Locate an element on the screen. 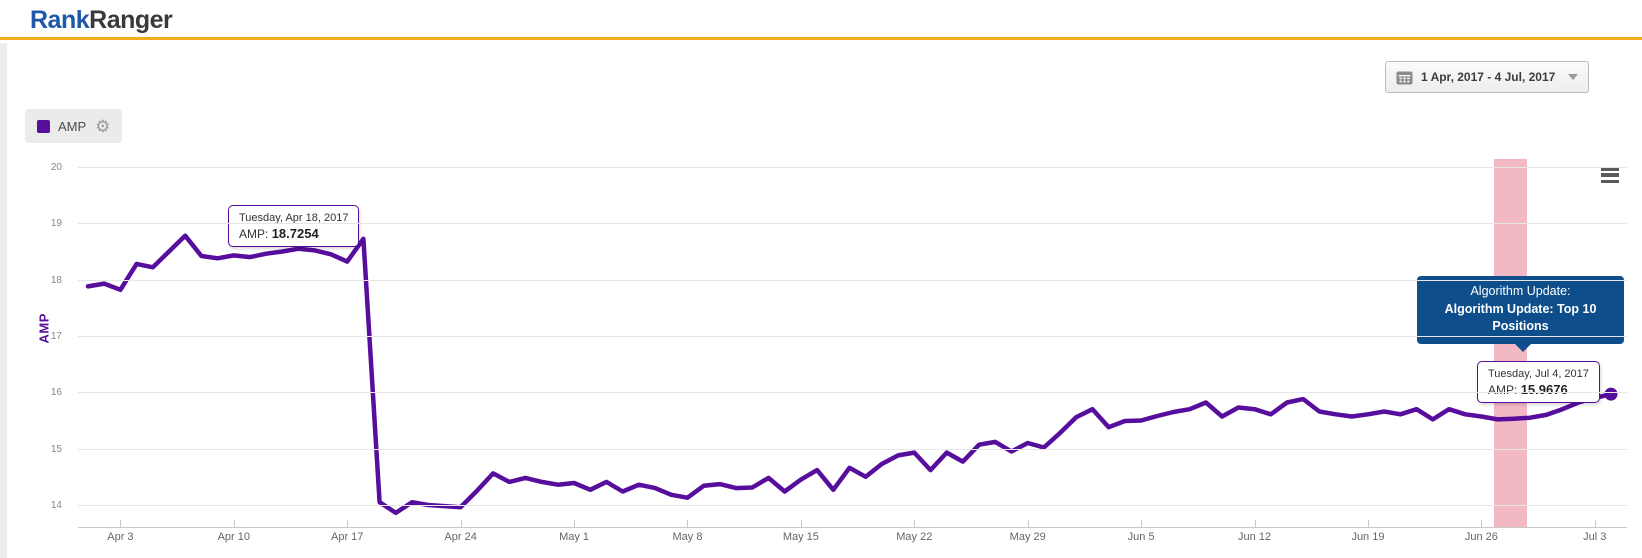 Image resolution: width=1642 pixels, height=558 pixels. page-gutter is located at coordinates (3, 300).